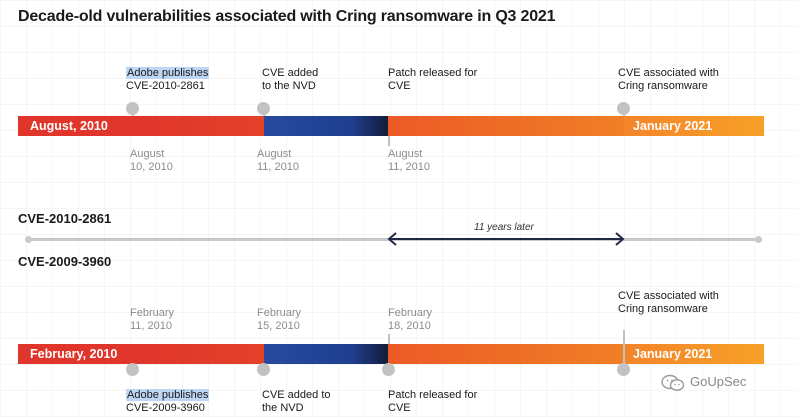  Describe the element at coordinates (718, 381) in the screenshot. I see `watermark-text: GoUpSec` at that location.